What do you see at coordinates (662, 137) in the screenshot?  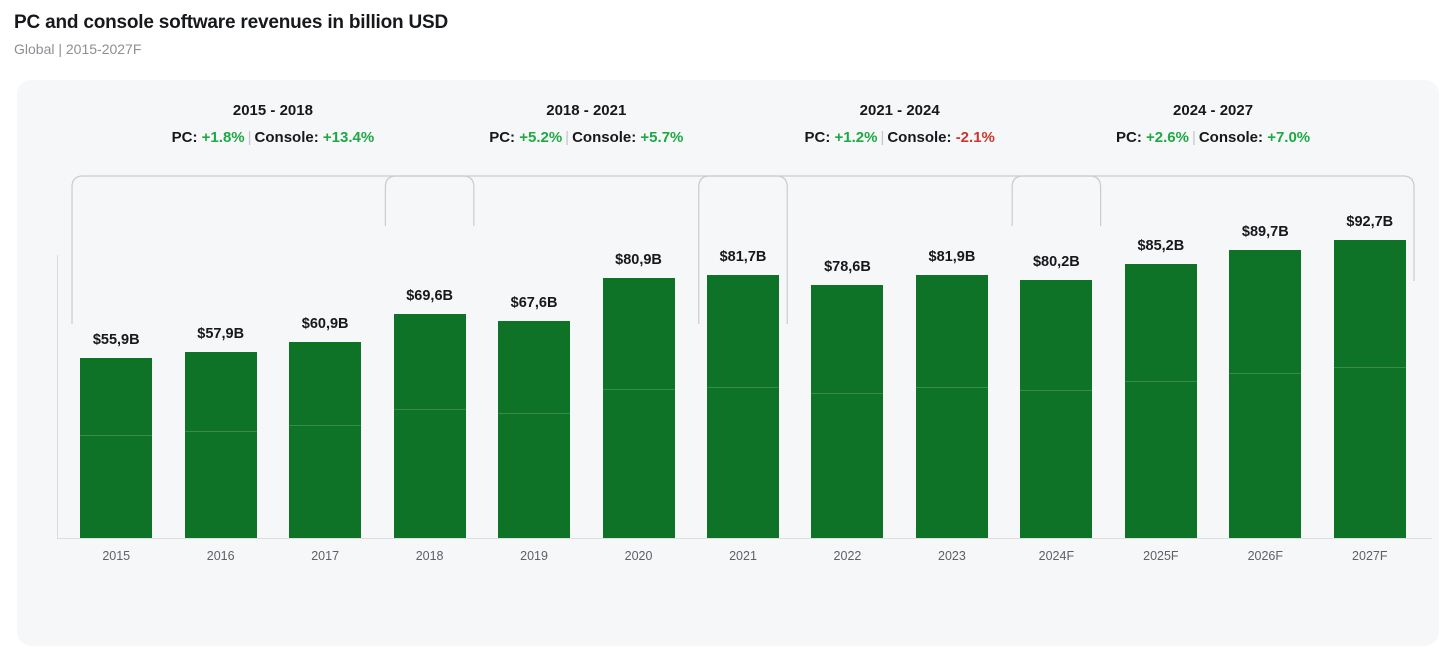 I see `cagr-console-value: +5.7%` at bounding box center [662, 137].